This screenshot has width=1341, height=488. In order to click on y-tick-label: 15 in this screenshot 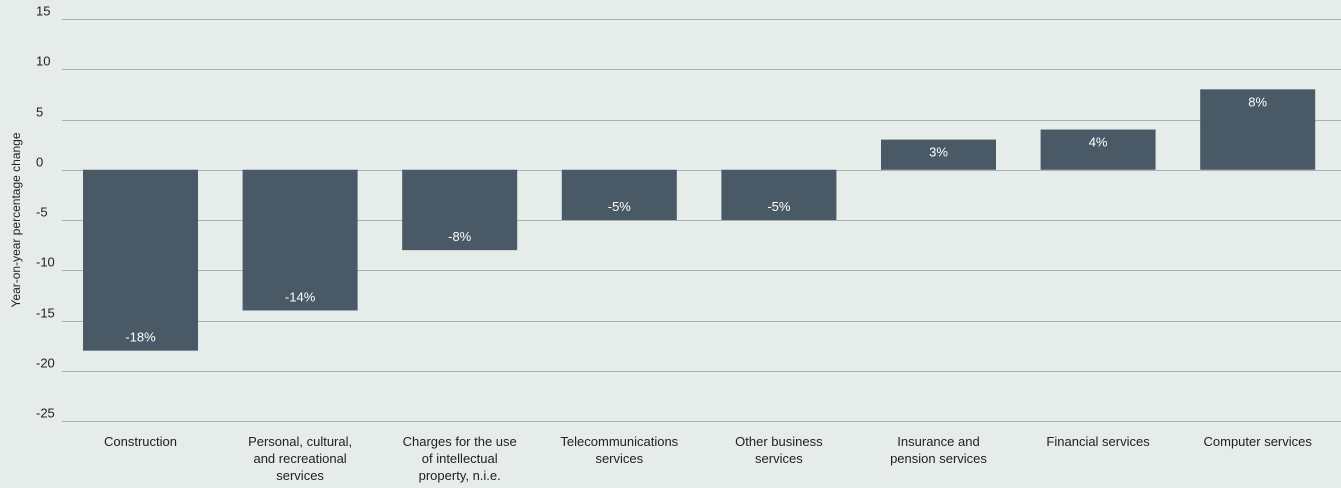, I will do `click(43, 11)`.